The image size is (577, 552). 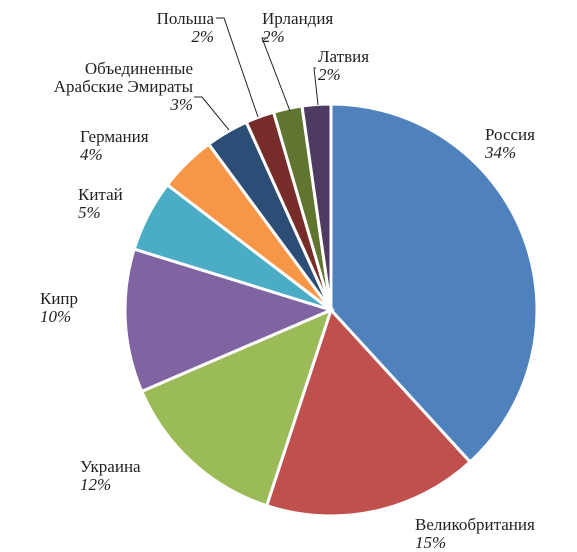 What do you see at coordinates (107, 28) in the screenshot?
I see `slice-label: Польша 2%` at bounding box center [107, 28].